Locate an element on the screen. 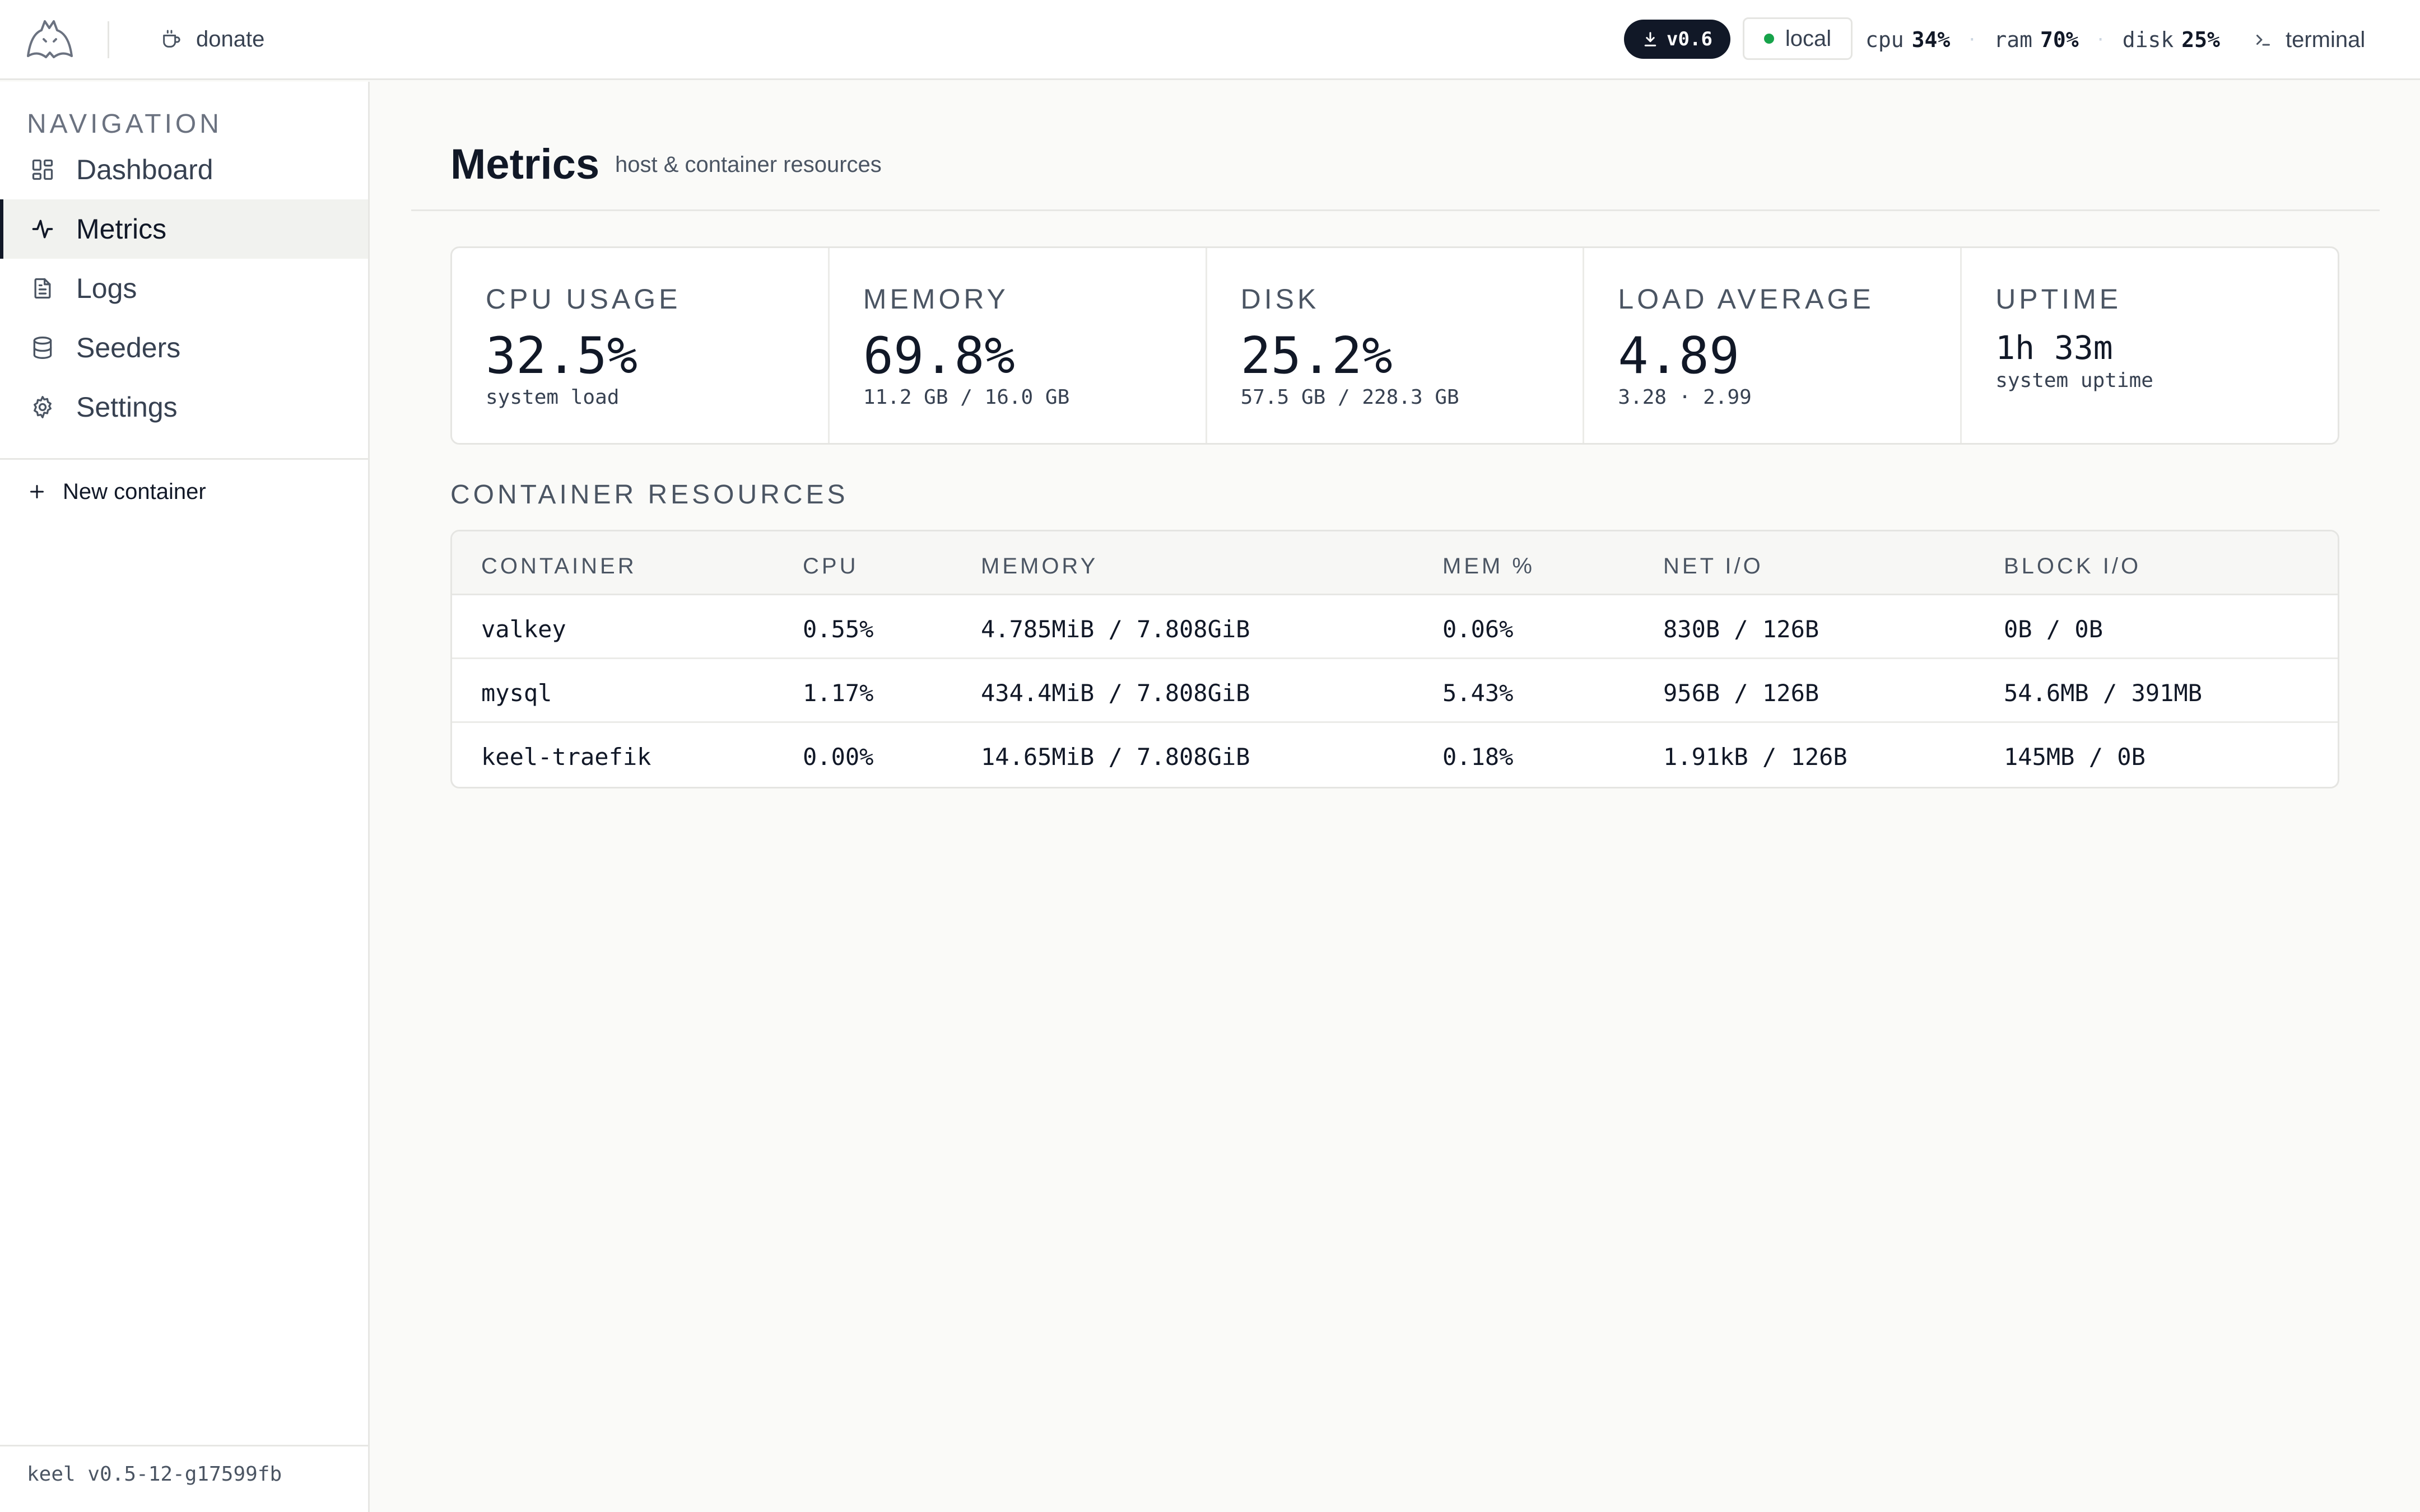 The width and height of the screenshot is (2420, 1512). new-container-button: New container is located at coordinates (116, 492).